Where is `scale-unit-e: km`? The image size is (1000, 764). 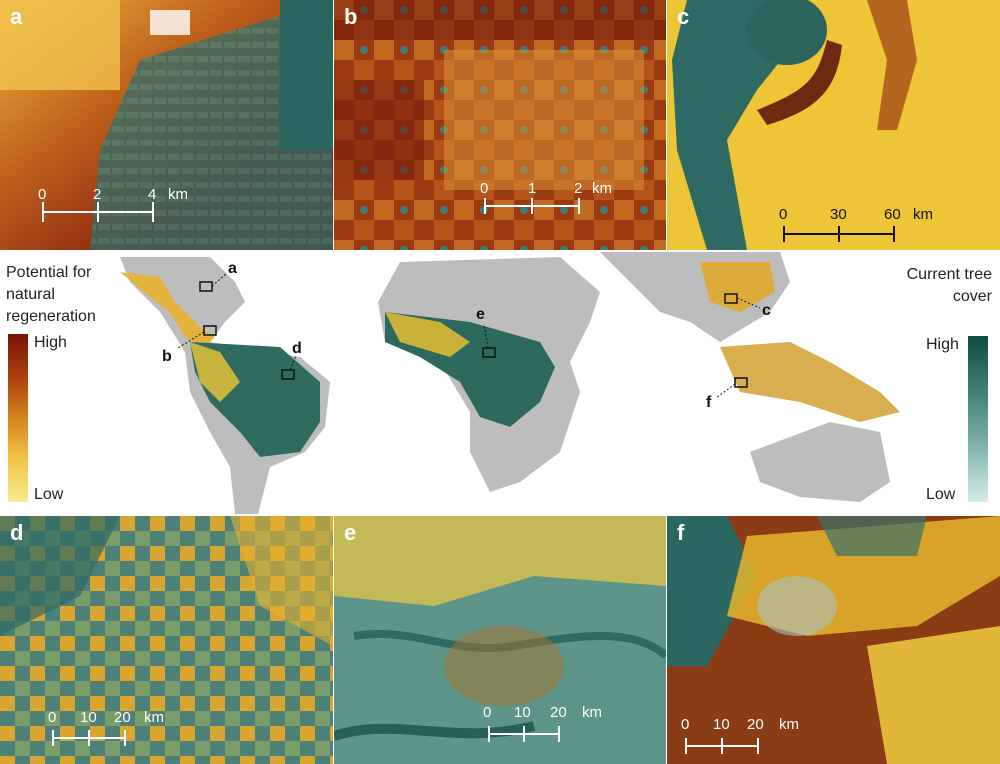
scale-unit-e: km is located at coordinates (592, 712).